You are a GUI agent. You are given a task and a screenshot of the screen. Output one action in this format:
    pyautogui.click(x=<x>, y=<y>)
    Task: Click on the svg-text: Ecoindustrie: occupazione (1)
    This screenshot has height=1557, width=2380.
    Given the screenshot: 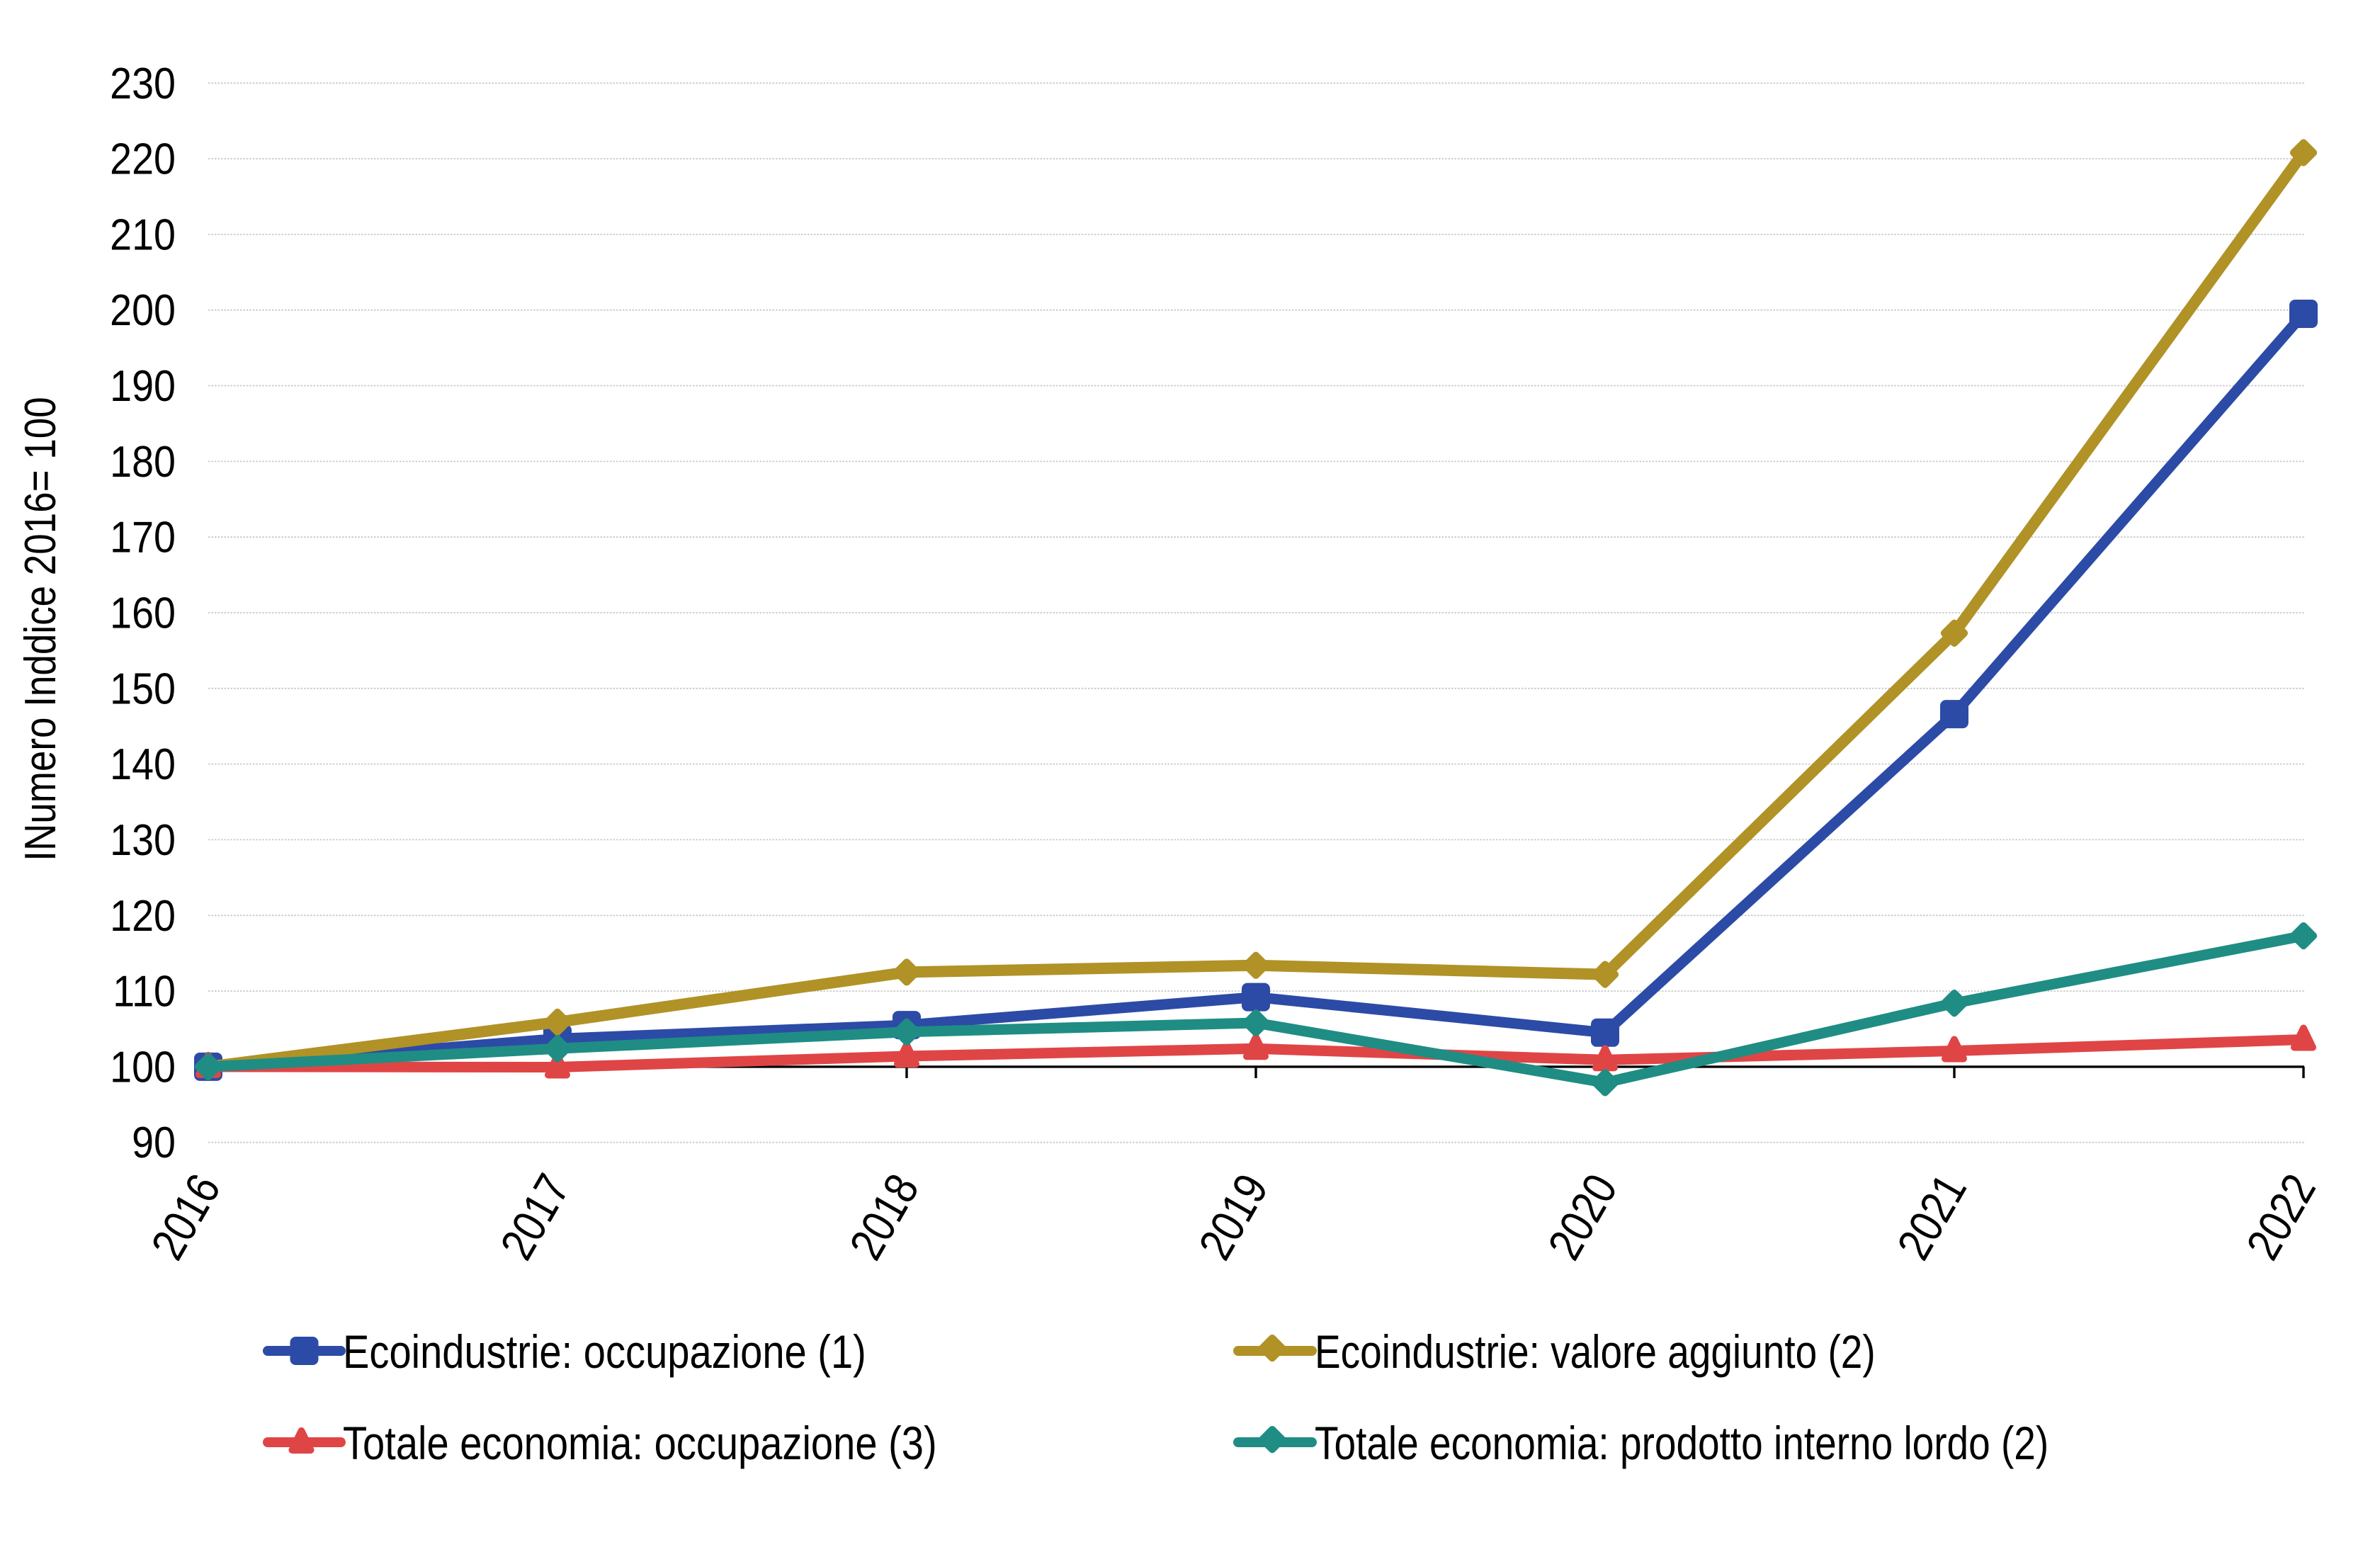 What is the action you would take?
    pyautogui.click(x=605, y=1352)
    